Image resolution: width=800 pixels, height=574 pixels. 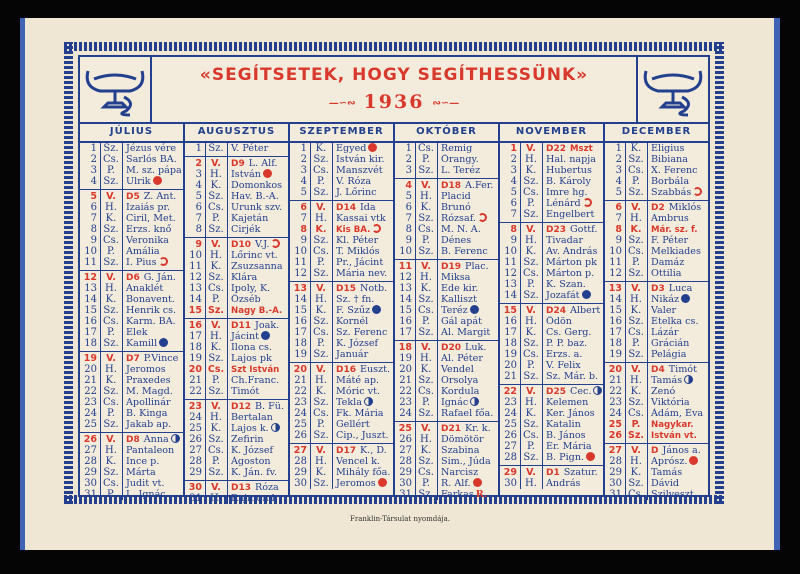 I want to click on name-day-cell: Rózsaf., so click(x=467, y=218).